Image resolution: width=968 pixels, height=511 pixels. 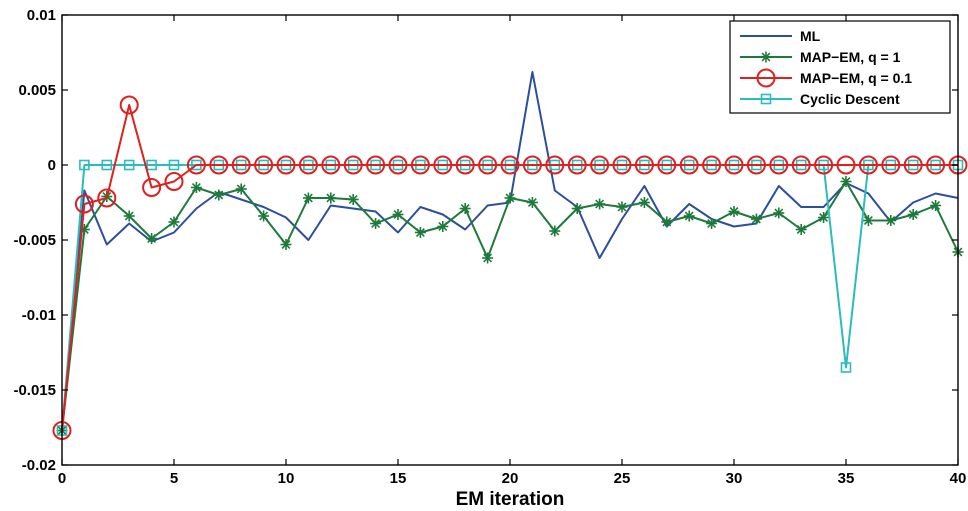 What do you see at coordinates (174, 478) in the screenshot?
I see `x-tick-label: 5` at bounding box center [174, 478].